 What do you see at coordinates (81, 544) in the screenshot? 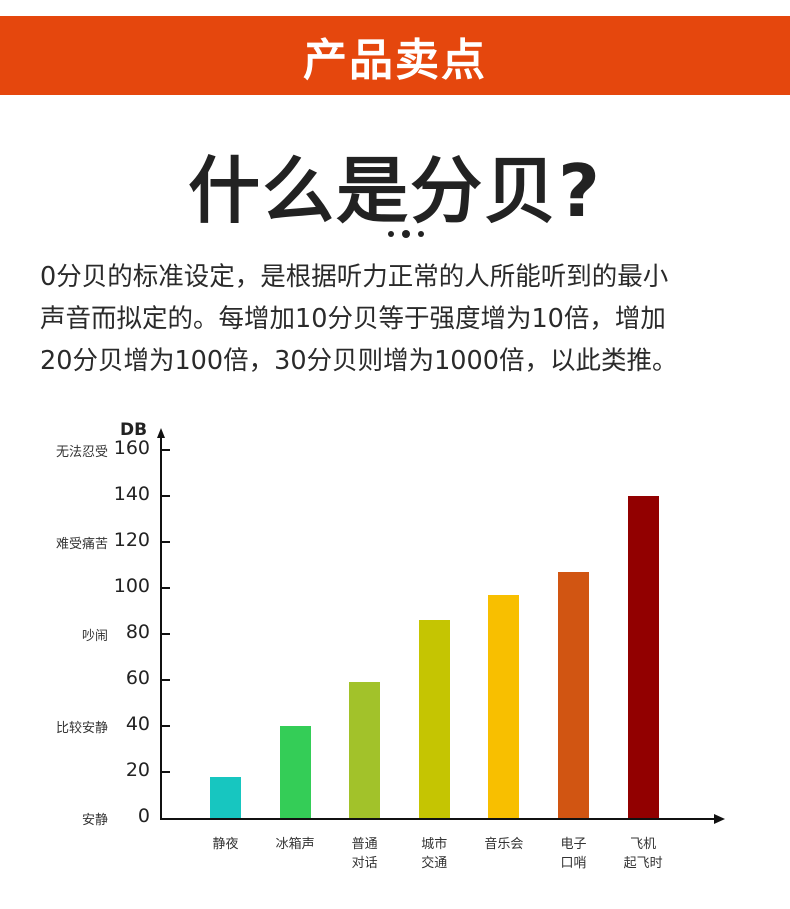
I see `noise-level-label: 难受痛苦` at bounding box center [81, 544].